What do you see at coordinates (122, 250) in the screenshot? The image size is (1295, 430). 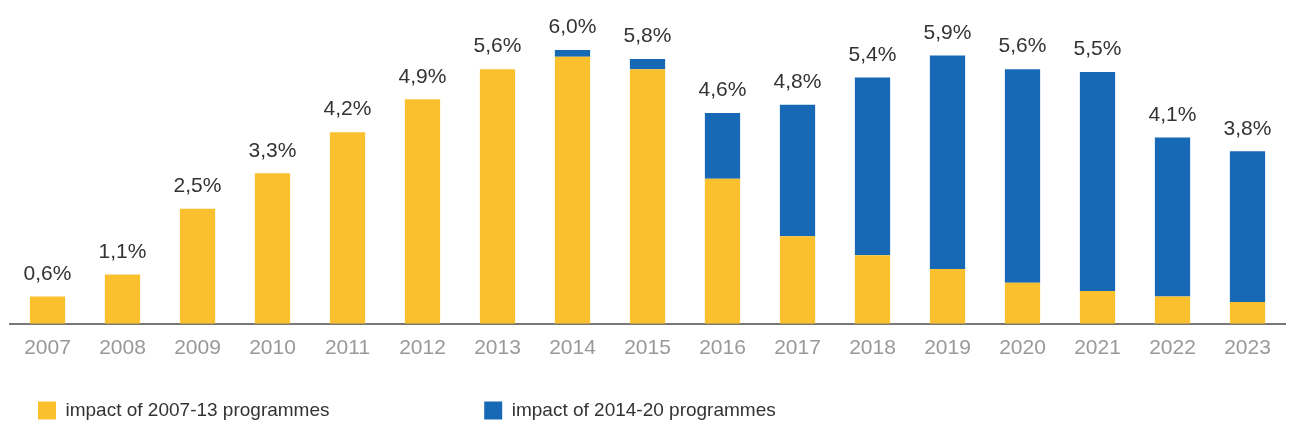 I see `annotation: 1,1%` at bounding box center [122, 250].